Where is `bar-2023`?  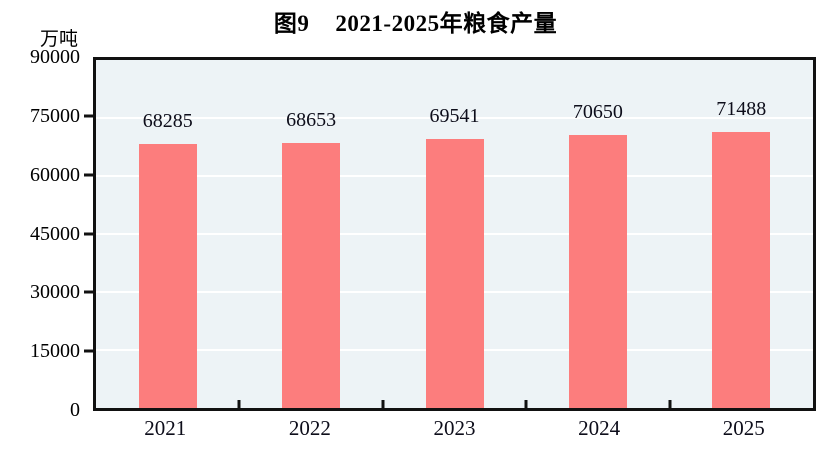 bar-2023 is located at coordinates (454, 273).